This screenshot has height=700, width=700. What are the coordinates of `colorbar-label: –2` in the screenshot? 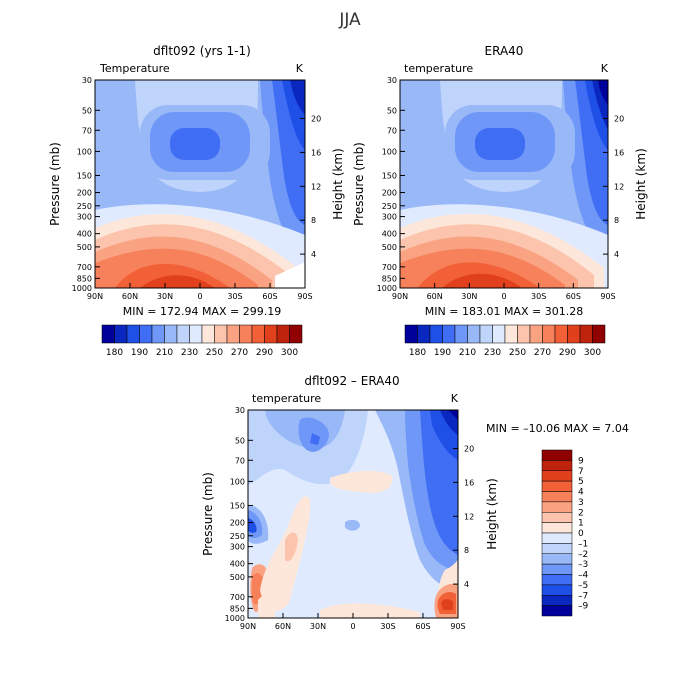 It's located at (583, 555).